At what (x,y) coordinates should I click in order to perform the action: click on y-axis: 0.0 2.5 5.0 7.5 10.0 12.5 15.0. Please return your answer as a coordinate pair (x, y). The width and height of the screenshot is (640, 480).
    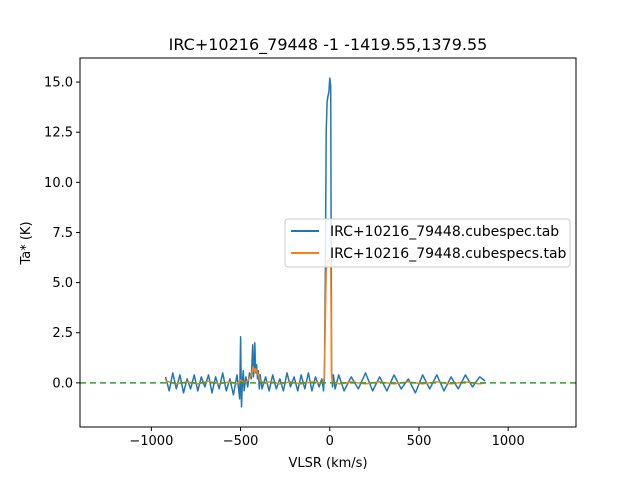
    Looking at the image, I should click on (62, 233).